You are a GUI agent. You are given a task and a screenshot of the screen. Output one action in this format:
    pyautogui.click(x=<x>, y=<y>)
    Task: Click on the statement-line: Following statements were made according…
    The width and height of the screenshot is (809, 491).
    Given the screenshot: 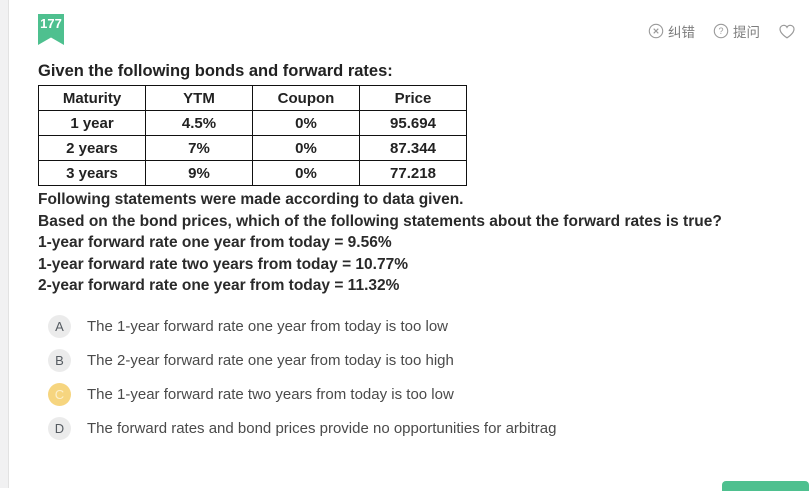 What is the action you would take?
    pyautogui.click(x=251, y=199)
    